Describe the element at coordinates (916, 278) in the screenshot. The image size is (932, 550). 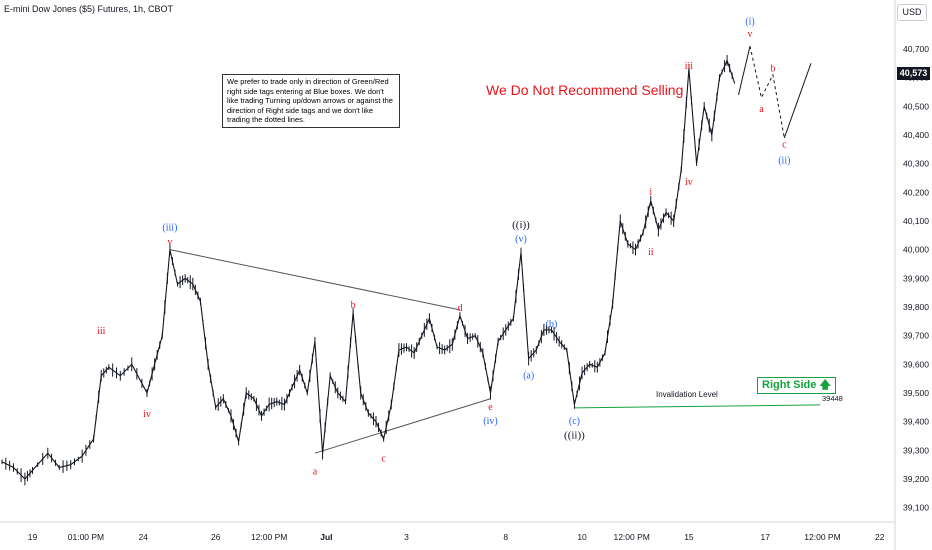
I see `y-tick-label: 39,900` at that location.